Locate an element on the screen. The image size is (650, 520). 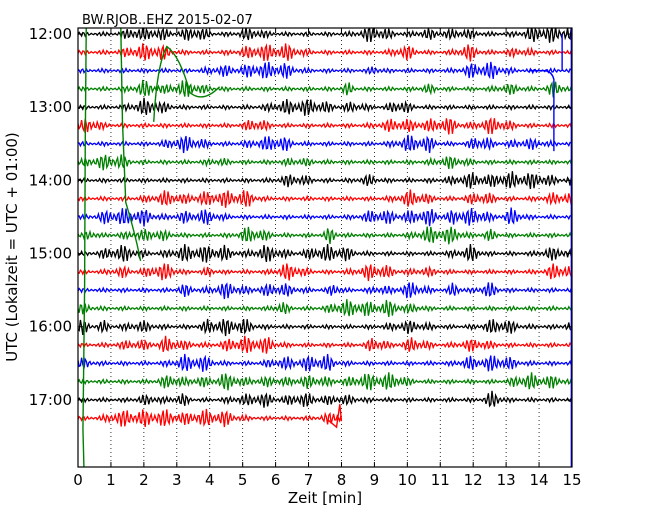
red-spike is located at coordinates (335, 416).